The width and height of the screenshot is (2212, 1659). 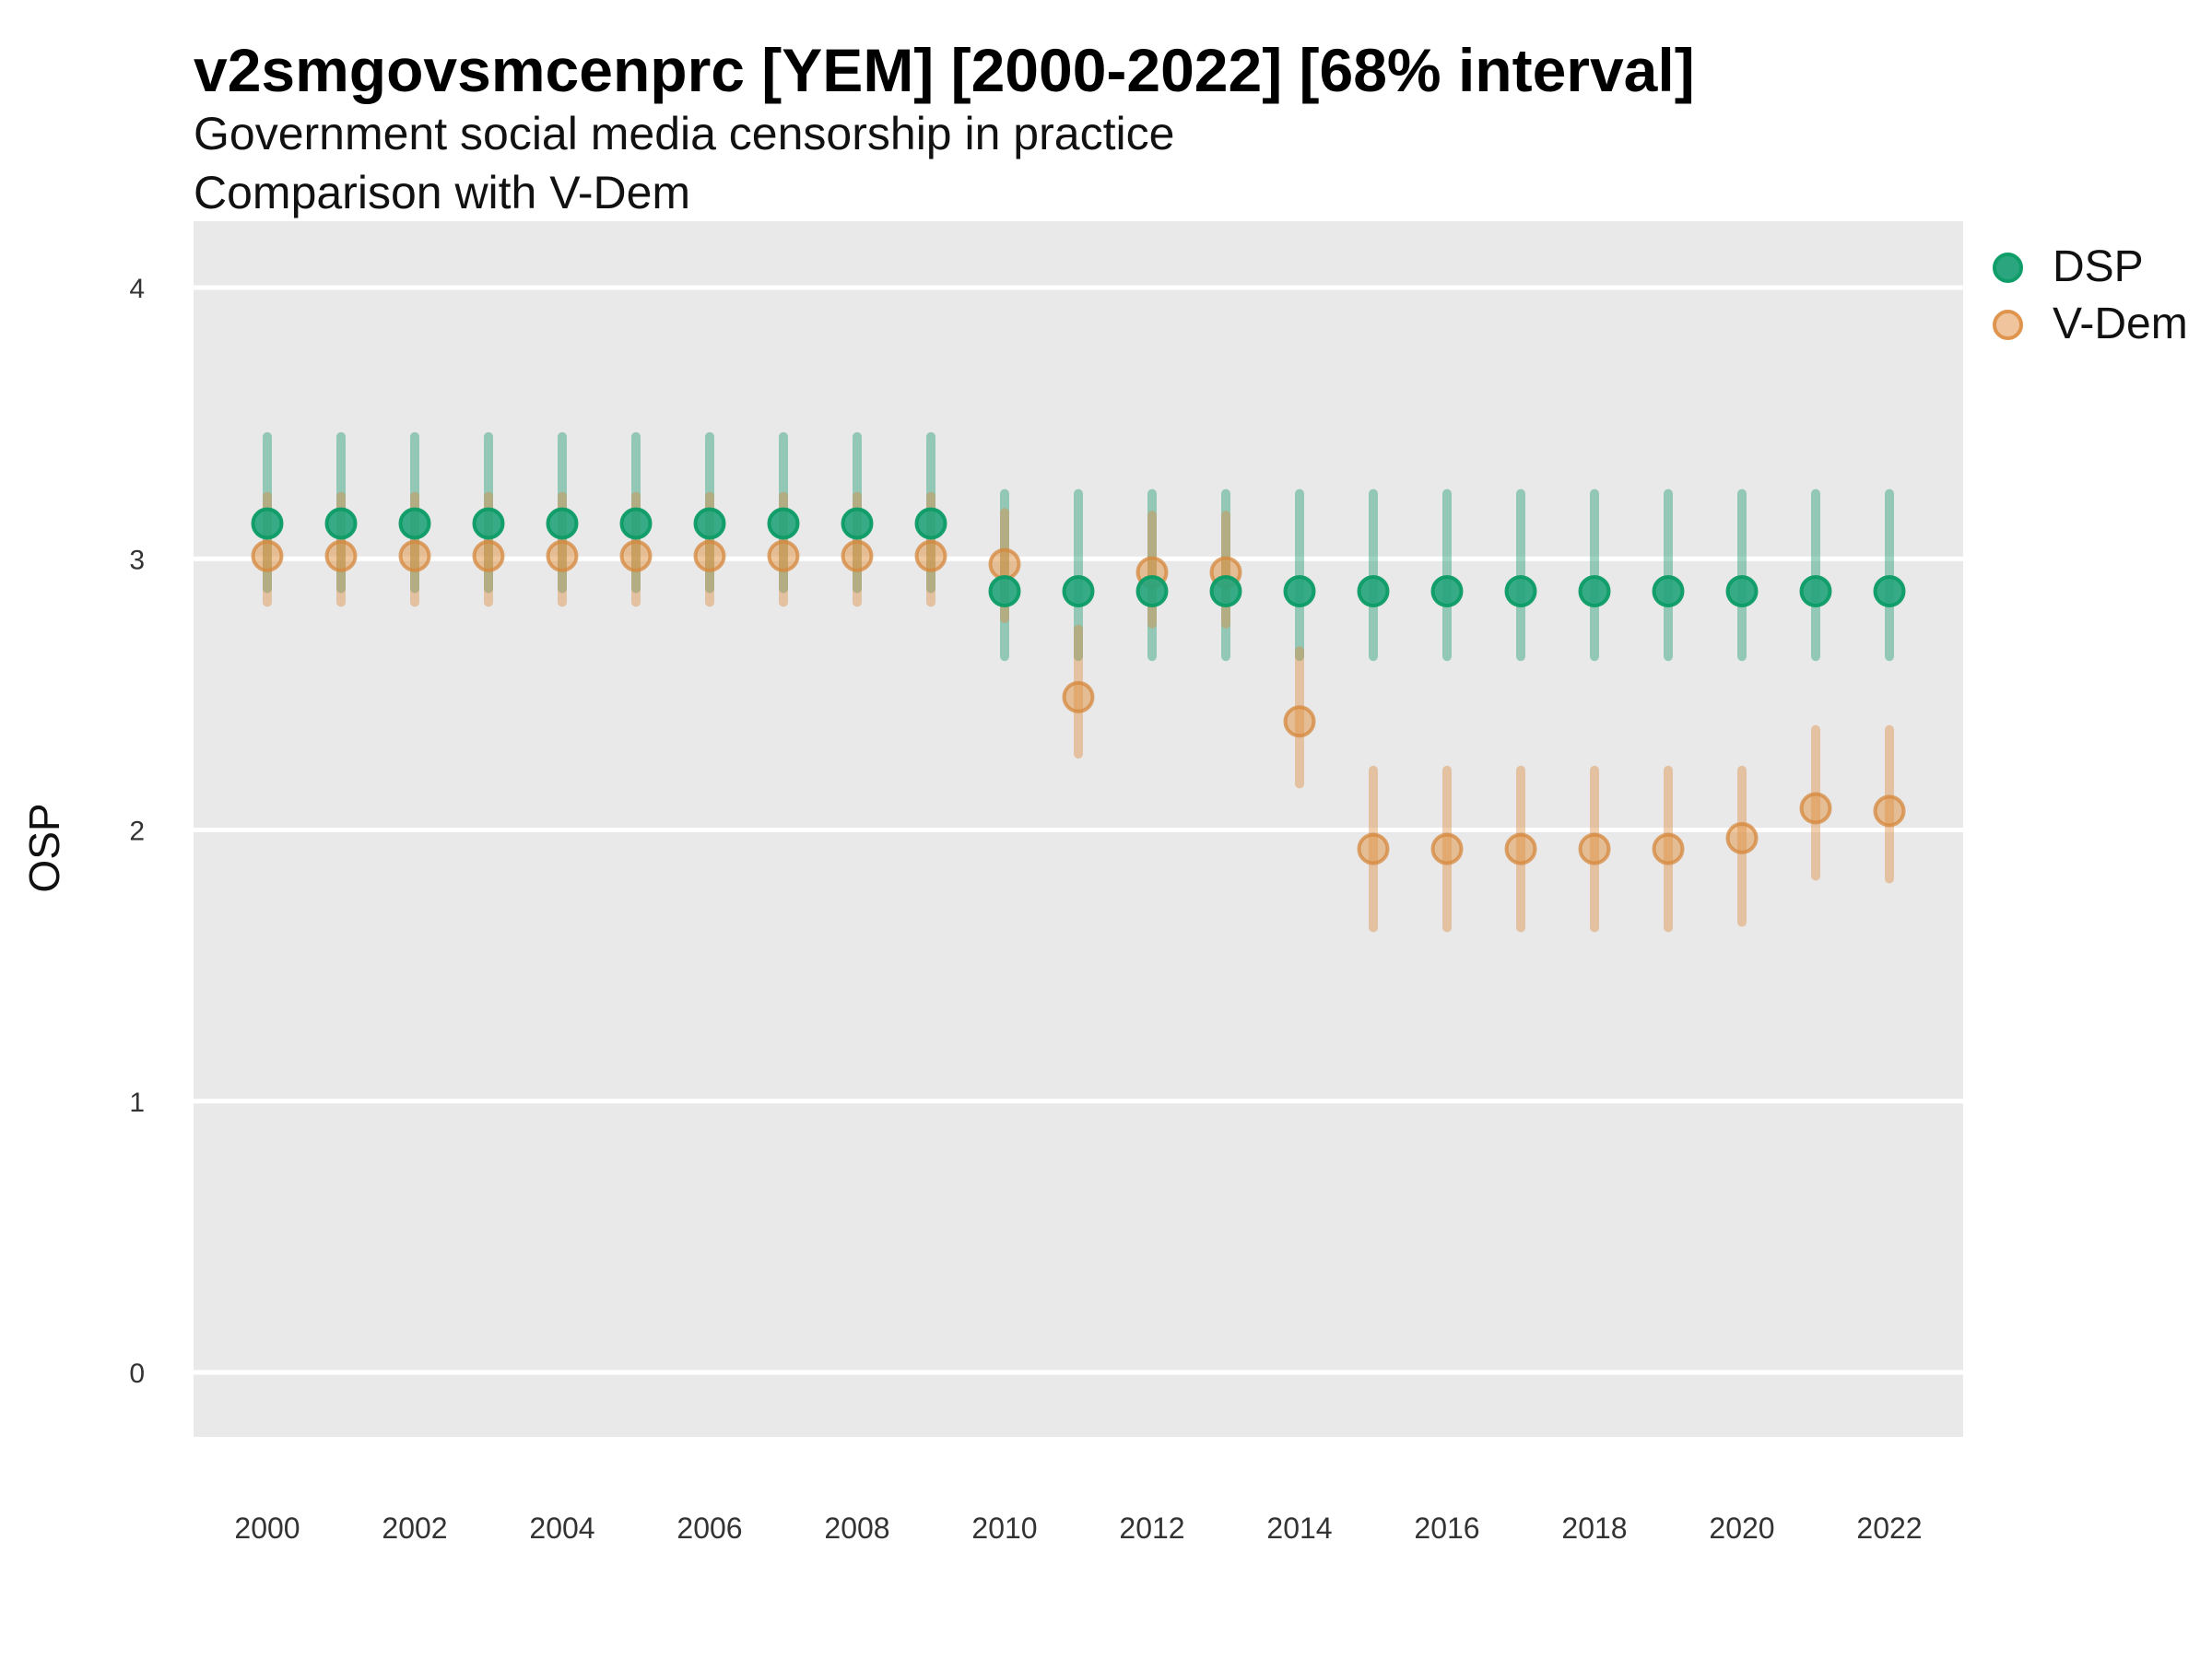 What do you see at coordinates (442, 192) in the screenshot?
I see `chart-subtitle-comparison: Comparison with V-Dem` at bounding box center [442, 192].